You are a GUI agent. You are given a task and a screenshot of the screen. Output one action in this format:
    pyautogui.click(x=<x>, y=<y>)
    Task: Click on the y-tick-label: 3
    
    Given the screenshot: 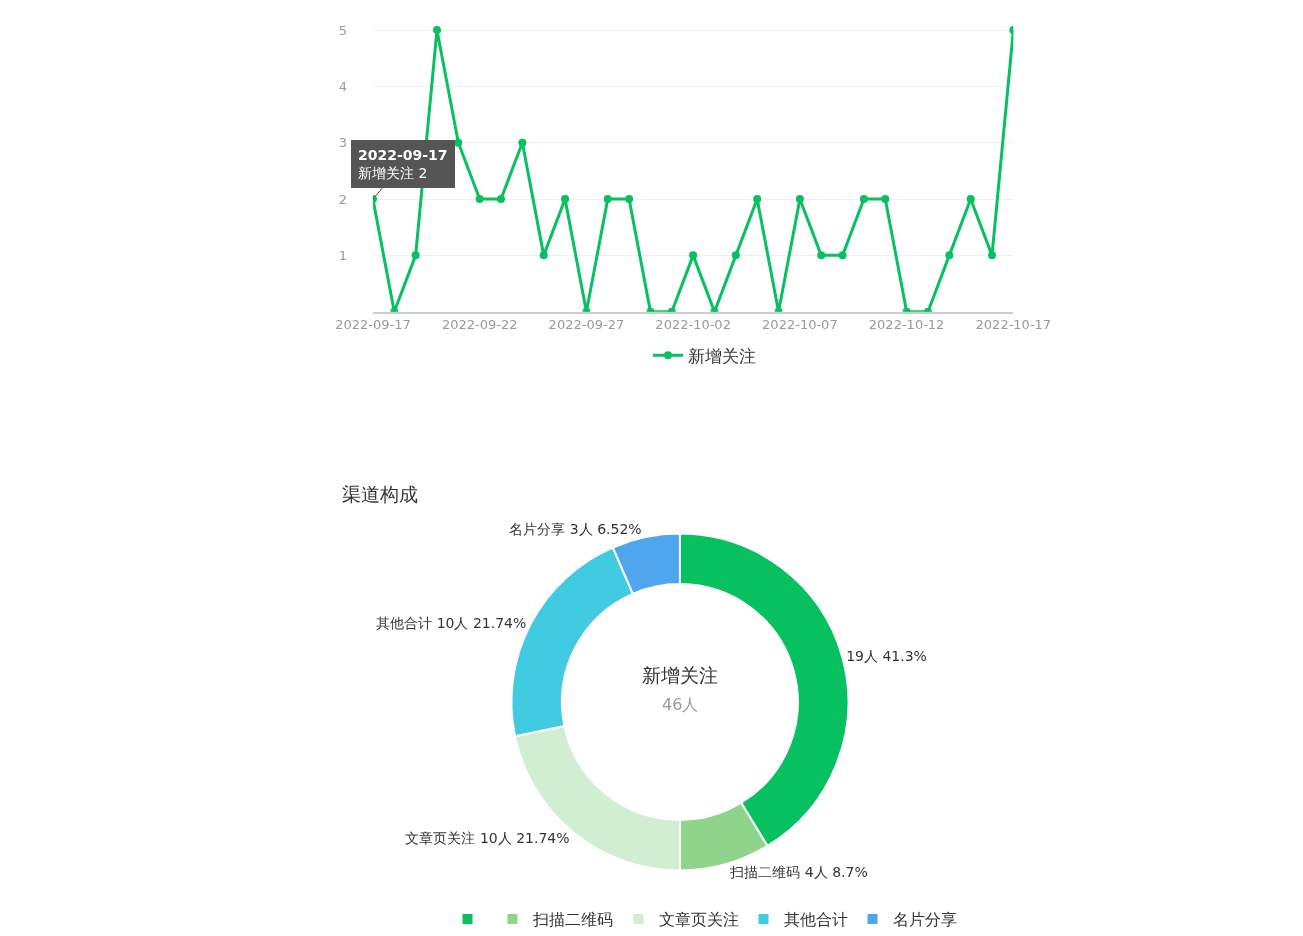 What is the action you would take?
    pyautogui.click(x=342, y=143)
    